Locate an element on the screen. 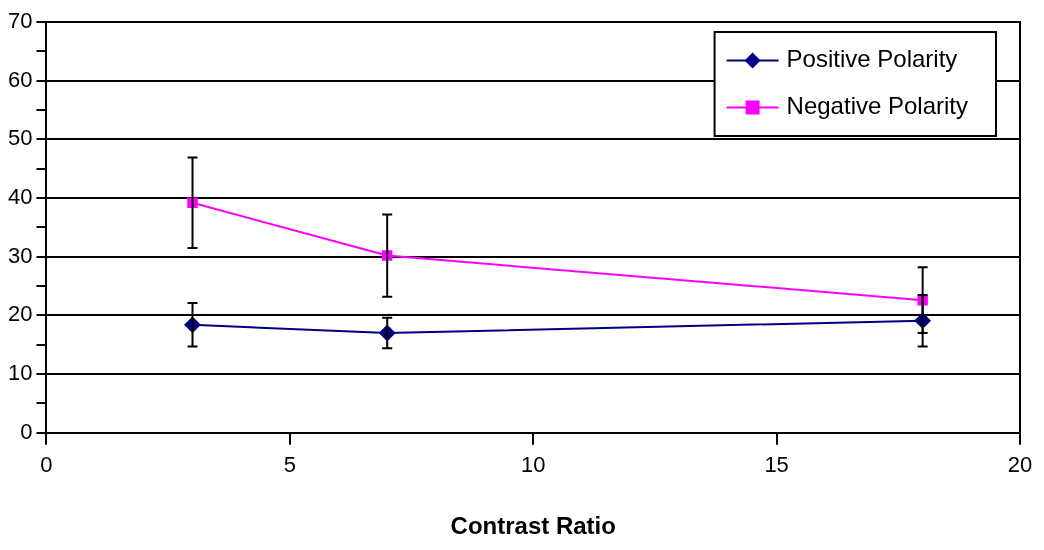  x-axis-title: Contrast Ratio is located at coordinates (533, 526).